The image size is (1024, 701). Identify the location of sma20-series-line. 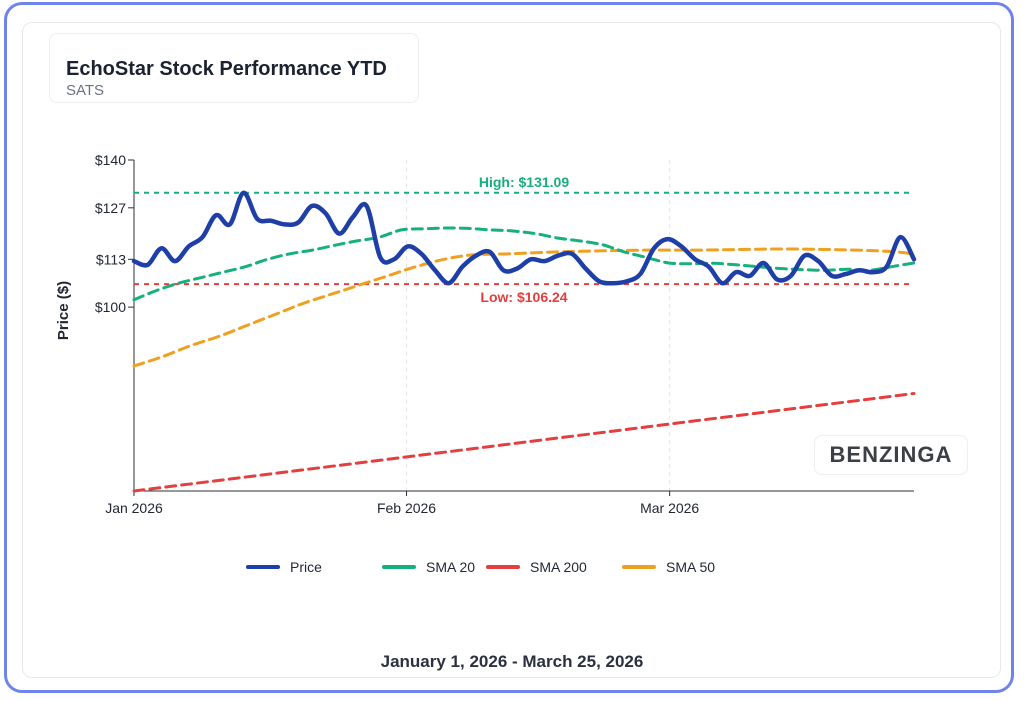
(524, 264).